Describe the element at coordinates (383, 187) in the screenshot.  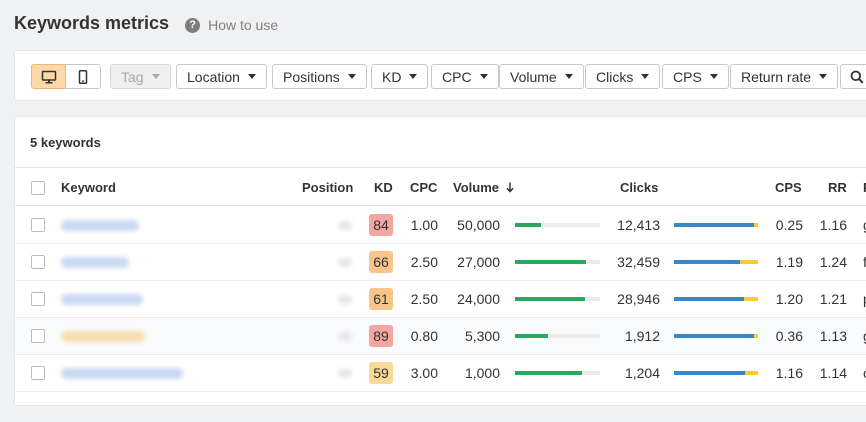
I see `column-kd: KD` at that location.